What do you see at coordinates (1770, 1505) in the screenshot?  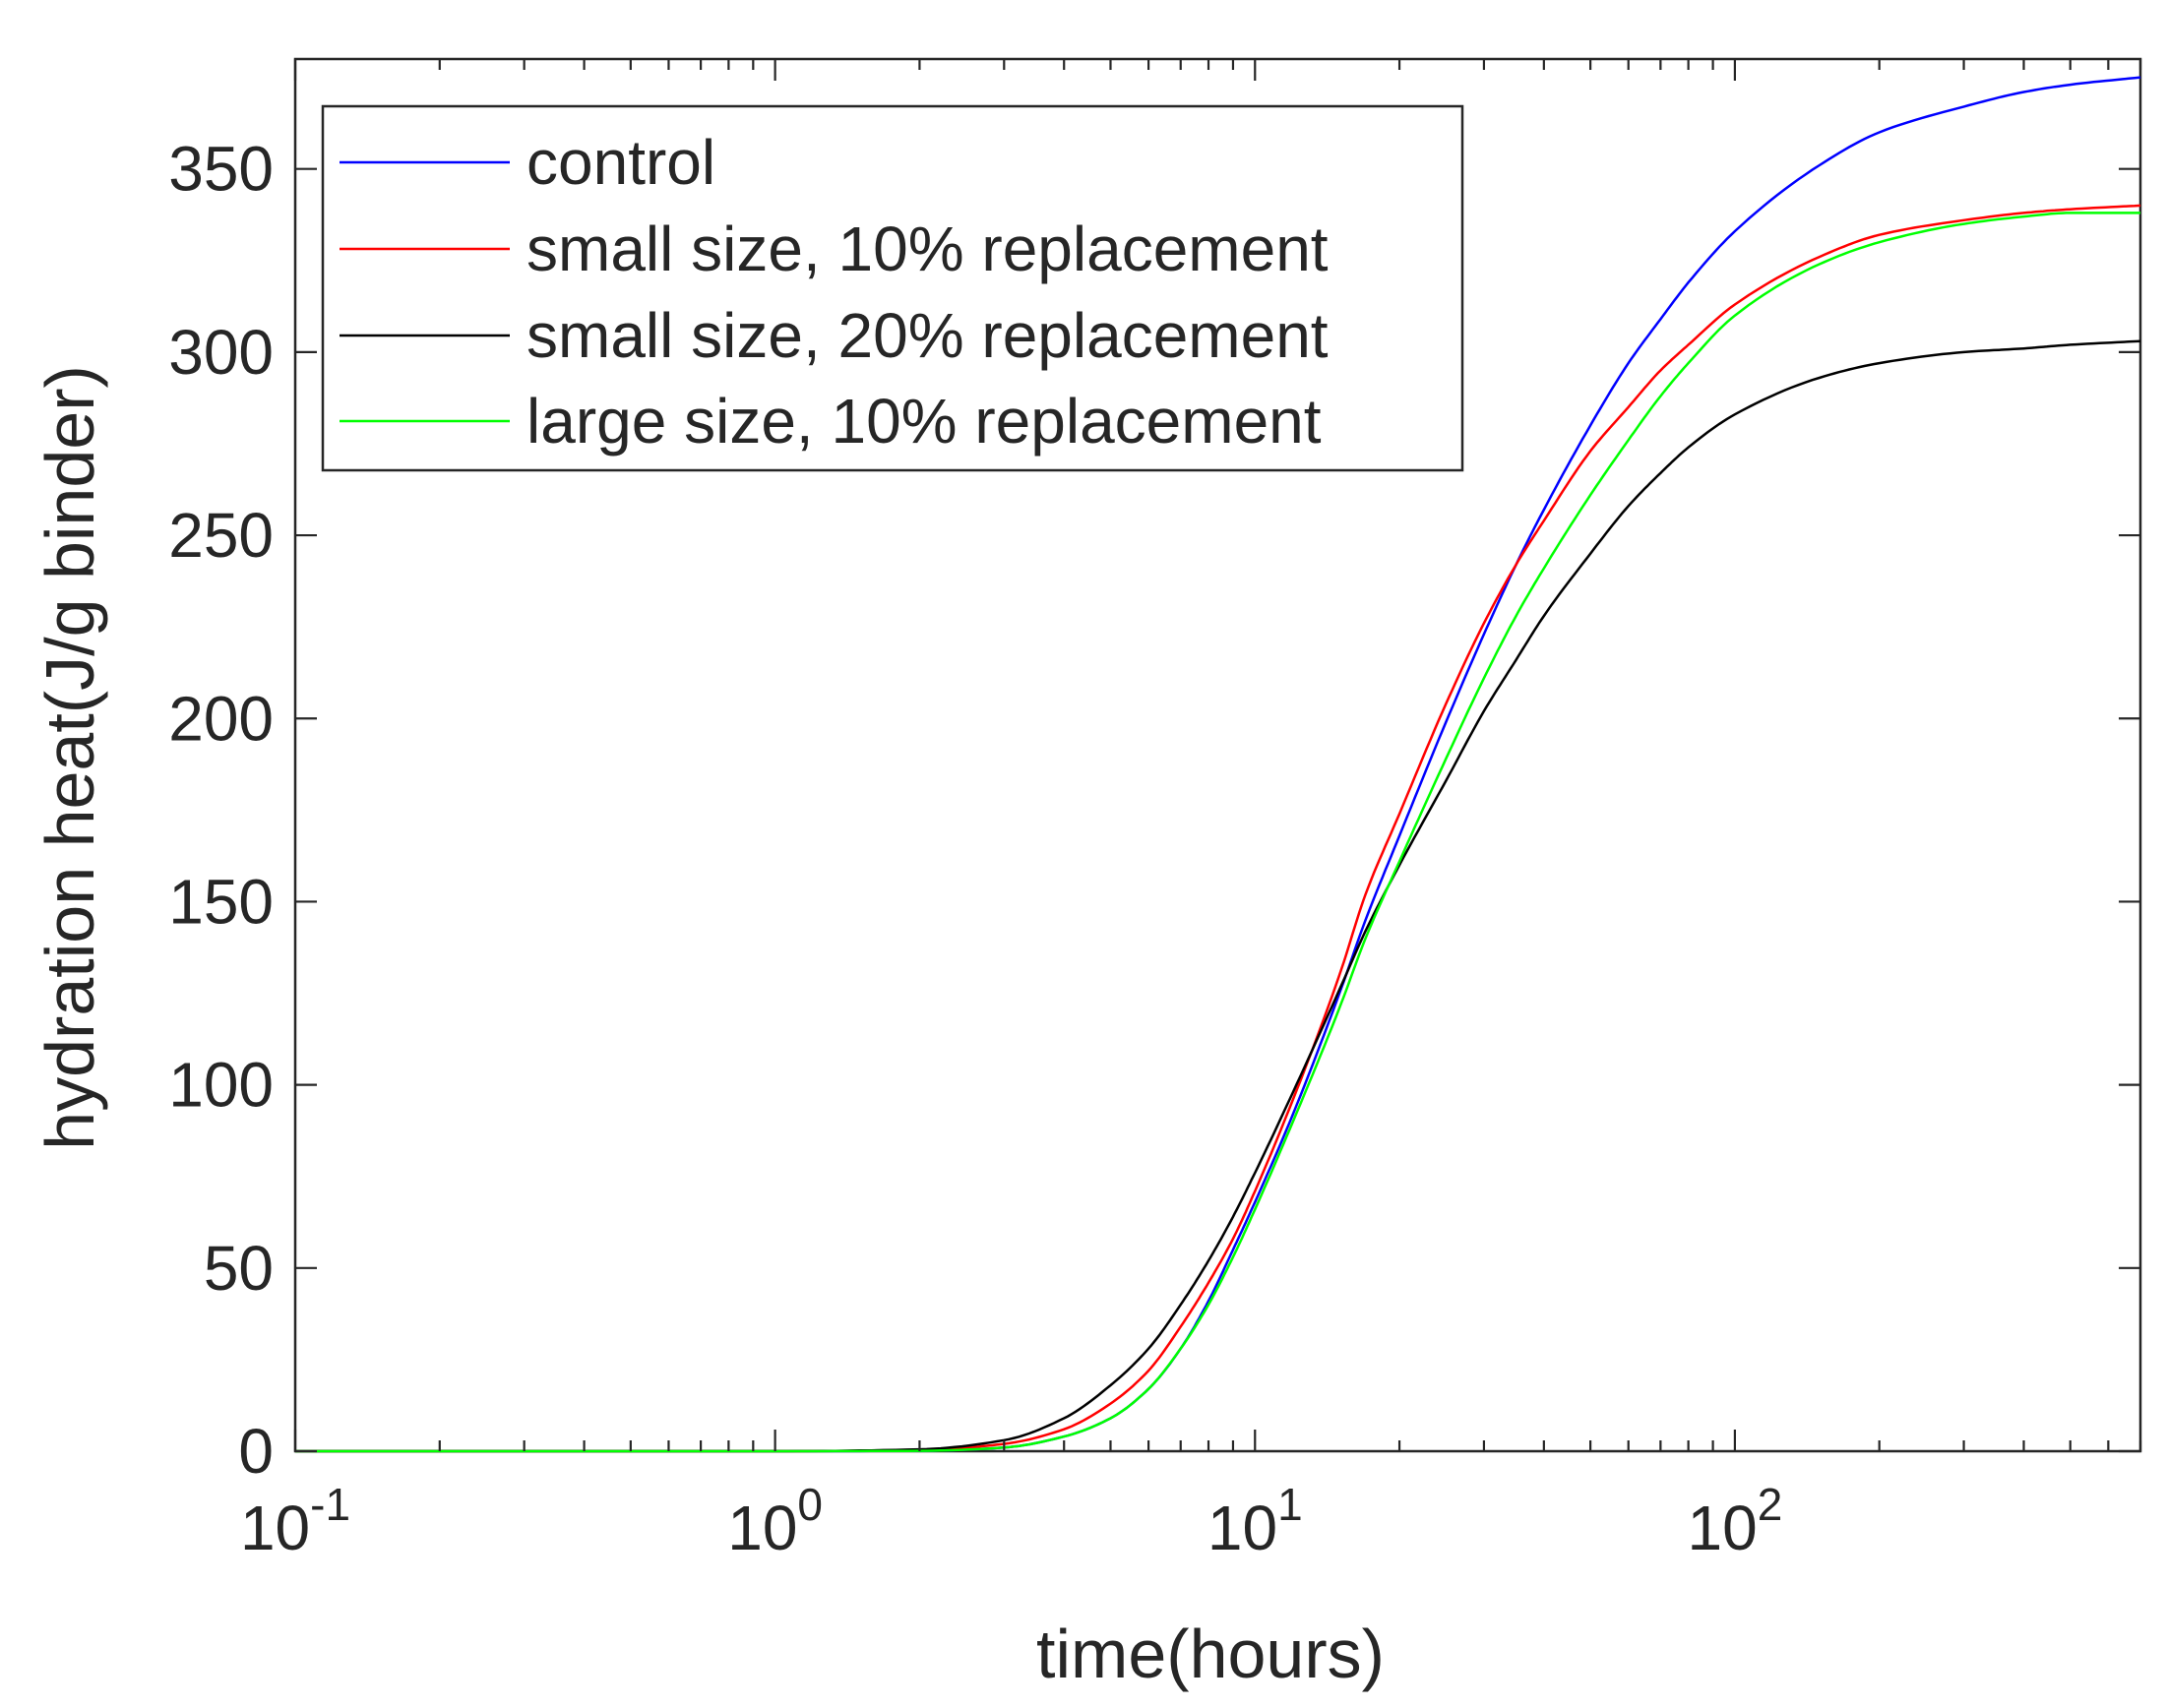 I see `x-tick-exponent: 2` at bounding box center [1770, 1505].